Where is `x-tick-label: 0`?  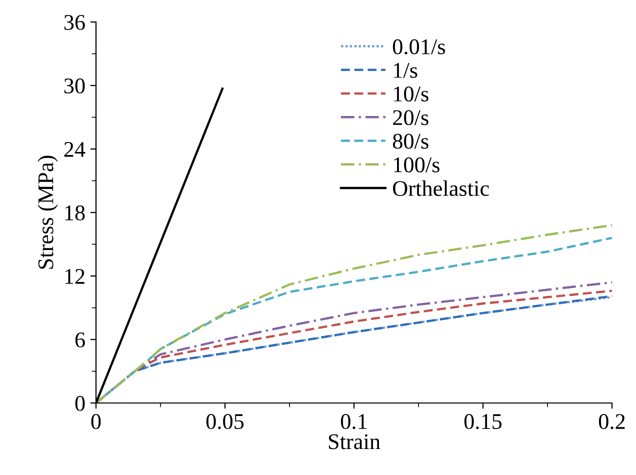 x-tick-label: 0 is located at coordinates (96, 422).